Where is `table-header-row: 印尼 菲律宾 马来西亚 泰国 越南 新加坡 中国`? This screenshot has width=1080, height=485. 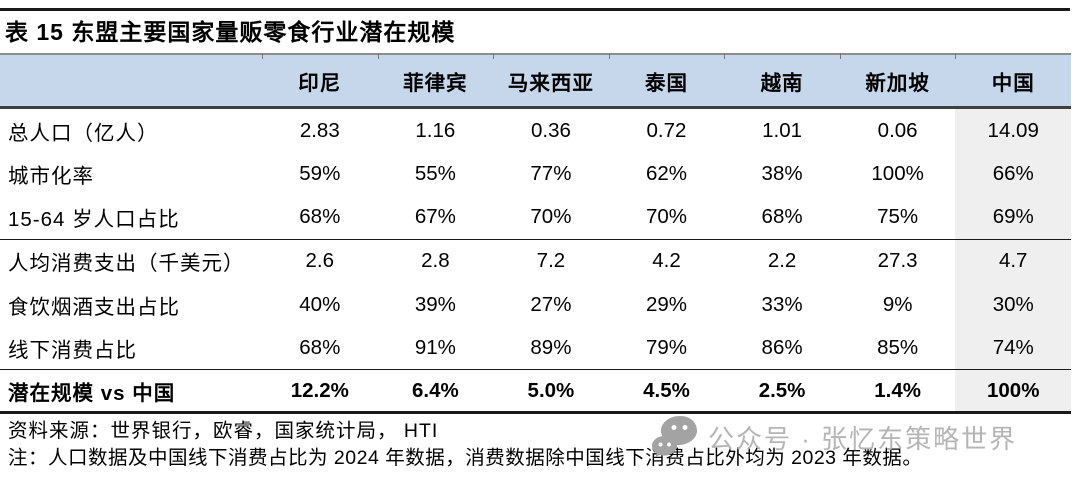
table-header-row: 印尼 菲律宾 马来西亚 泰国 越南 新加坡 中国 is located at coordinates (535, 81).